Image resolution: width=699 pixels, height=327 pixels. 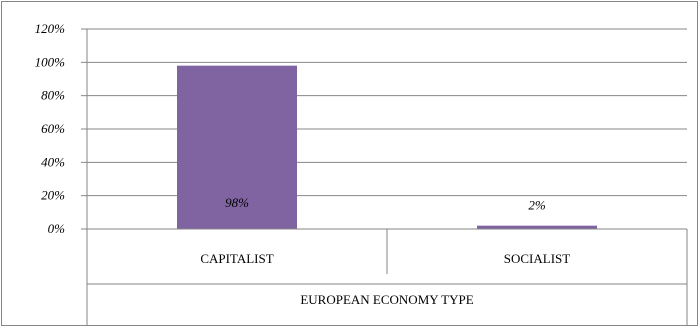 I want to click on data-labels: 98% 2%, so click(x=385, y=204).